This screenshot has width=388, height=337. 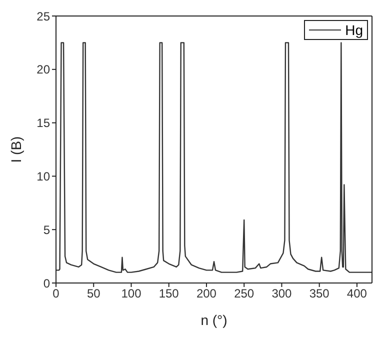 I want to click on x-axis-title: n (°), so click(x=214, y=320).